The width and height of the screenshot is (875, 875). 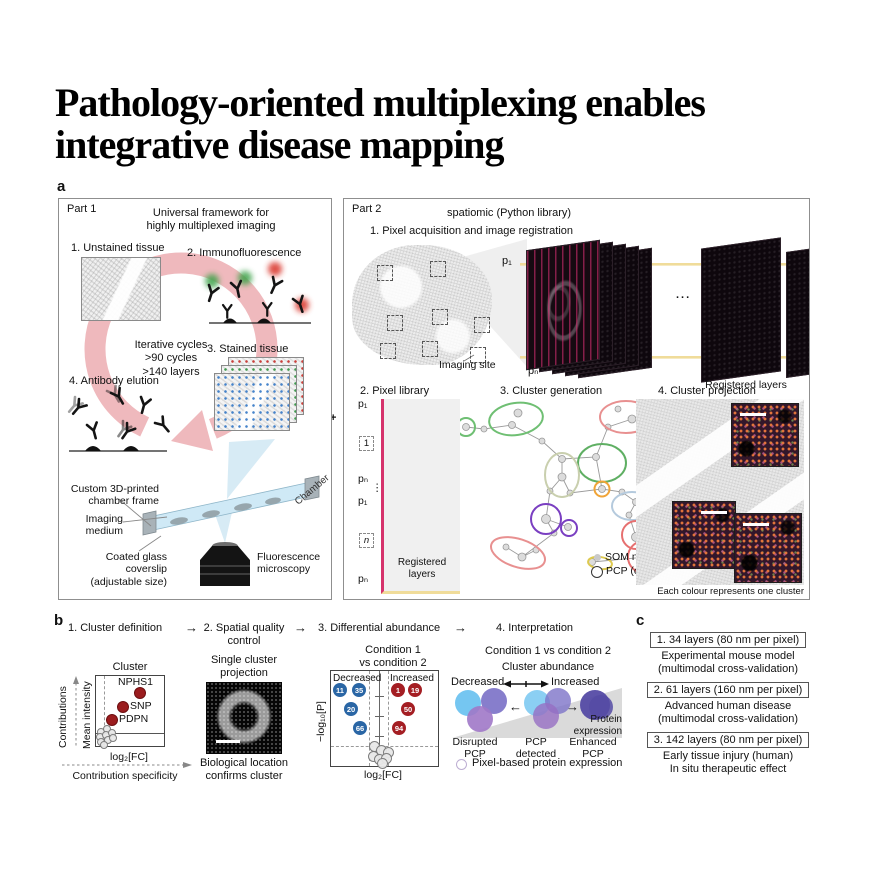 What do you see at coordinates (730, 591) in the screenshot?
I see `projection-caption: Each colour represents one cluster` at bounding box center [730, 591].